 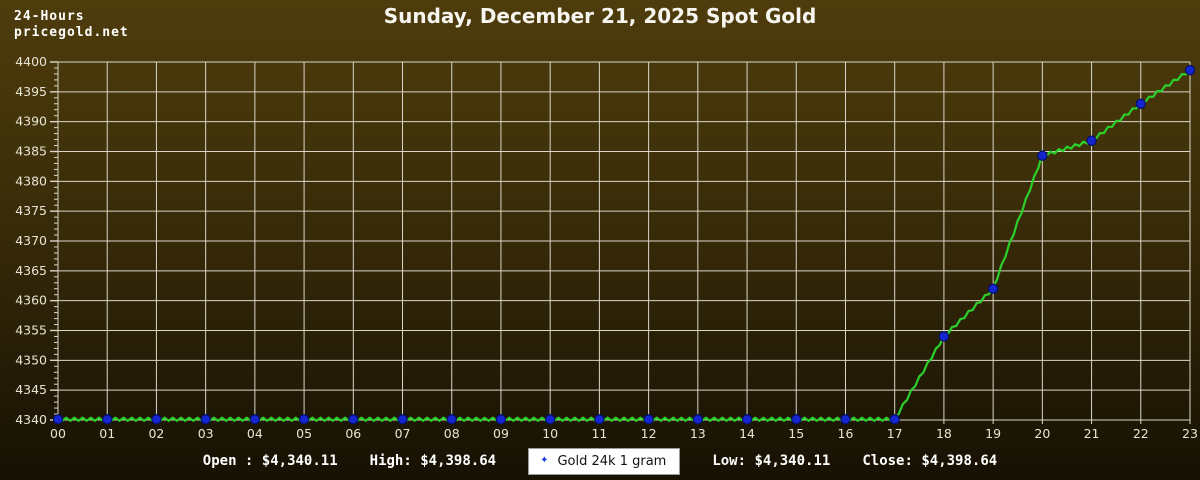 I want to click on svg-text: 13, so click(x=698, y=433).